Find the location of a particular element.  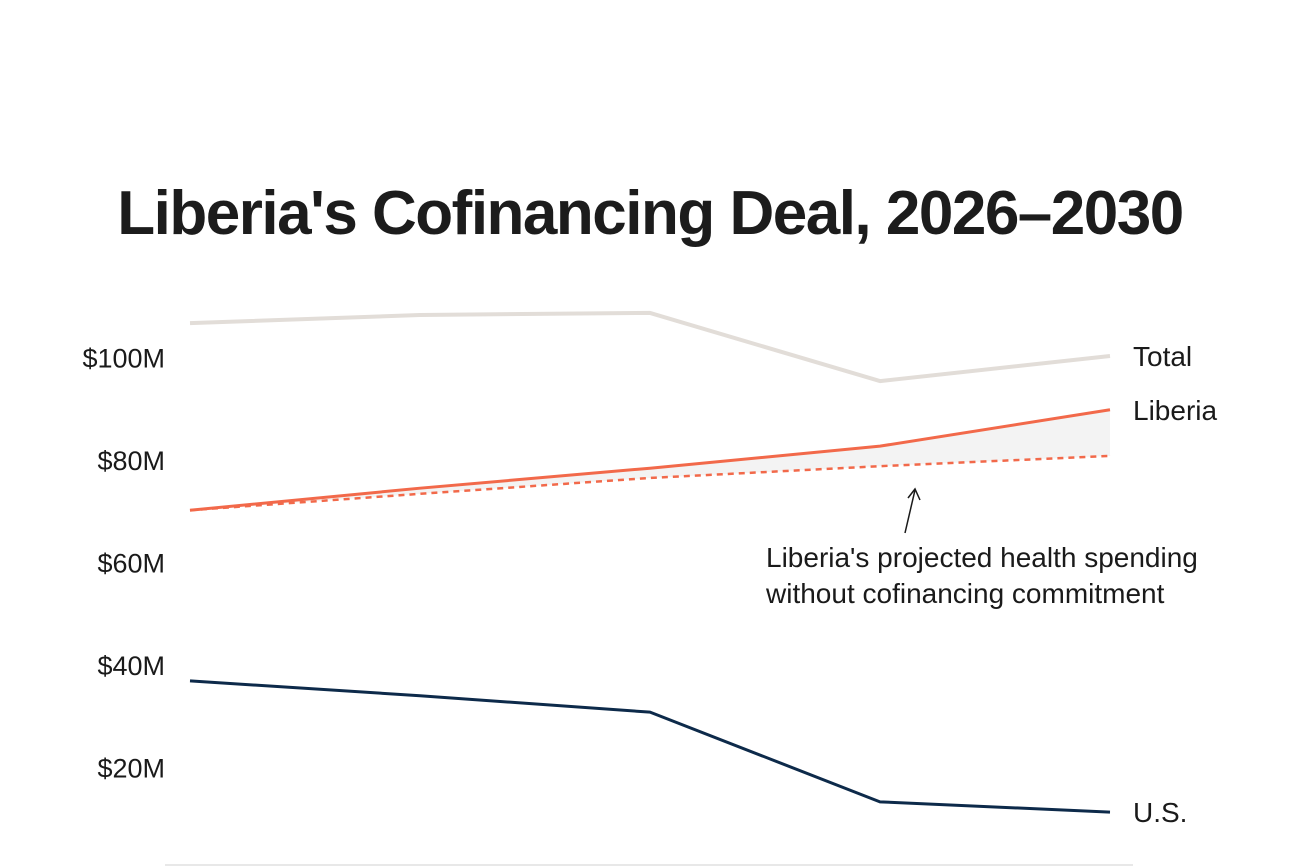

chart-title: Liberia's Cofinancing Deal, 2026–2030 is located at coordinates (650, 213).